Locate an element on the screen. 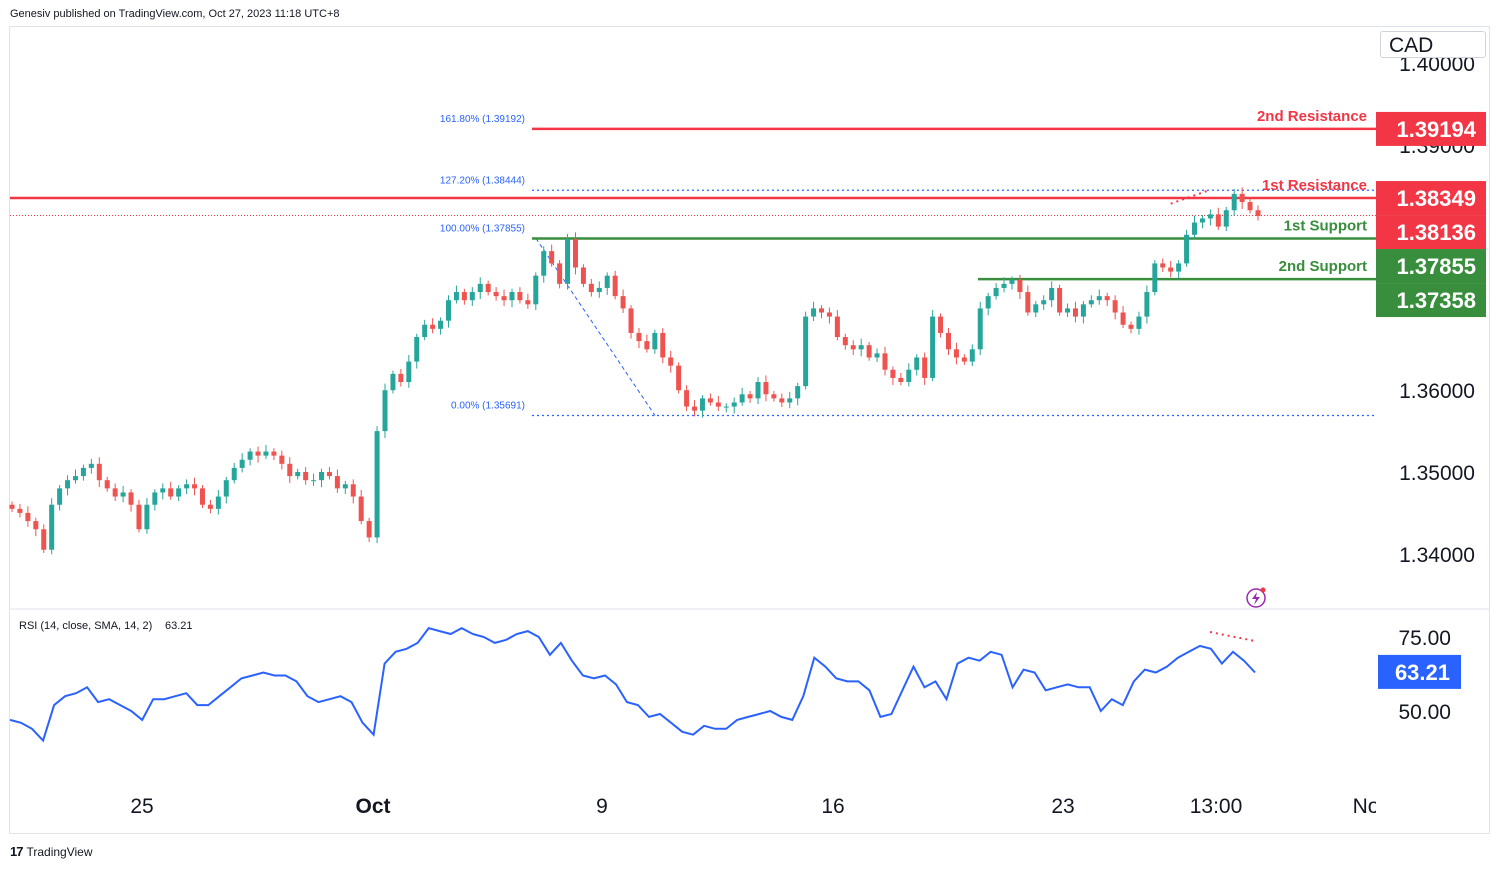 The height and width of the screenshot is (869, 1500). rsi-tick-label: 50.00 is located at coordinates (1424, 712).